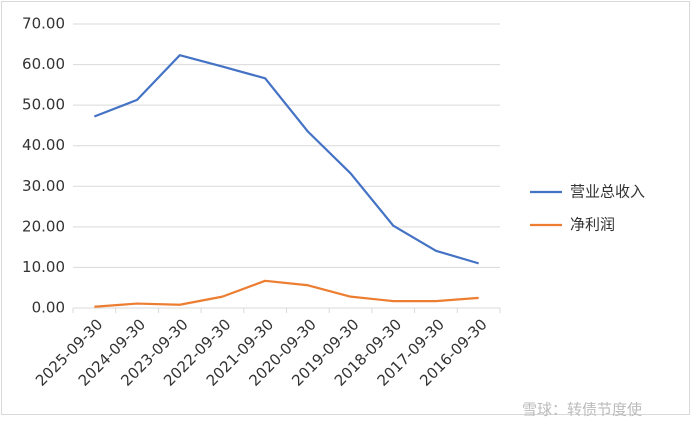 This screenshot has width=692, height=430. What do you see at coordinates (43, 186) in the screenshot?
I see `y-tick-label: 30.00` at bounding box center [43, 186].